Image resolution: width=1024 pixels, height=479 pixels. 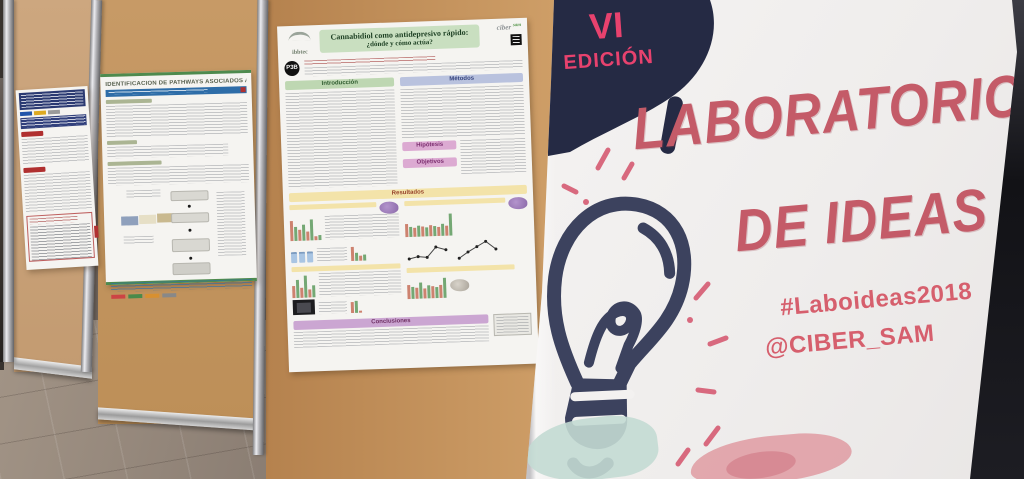 I want to click on section-hypothesis: Hipótesis, so click(x=429, y=146).